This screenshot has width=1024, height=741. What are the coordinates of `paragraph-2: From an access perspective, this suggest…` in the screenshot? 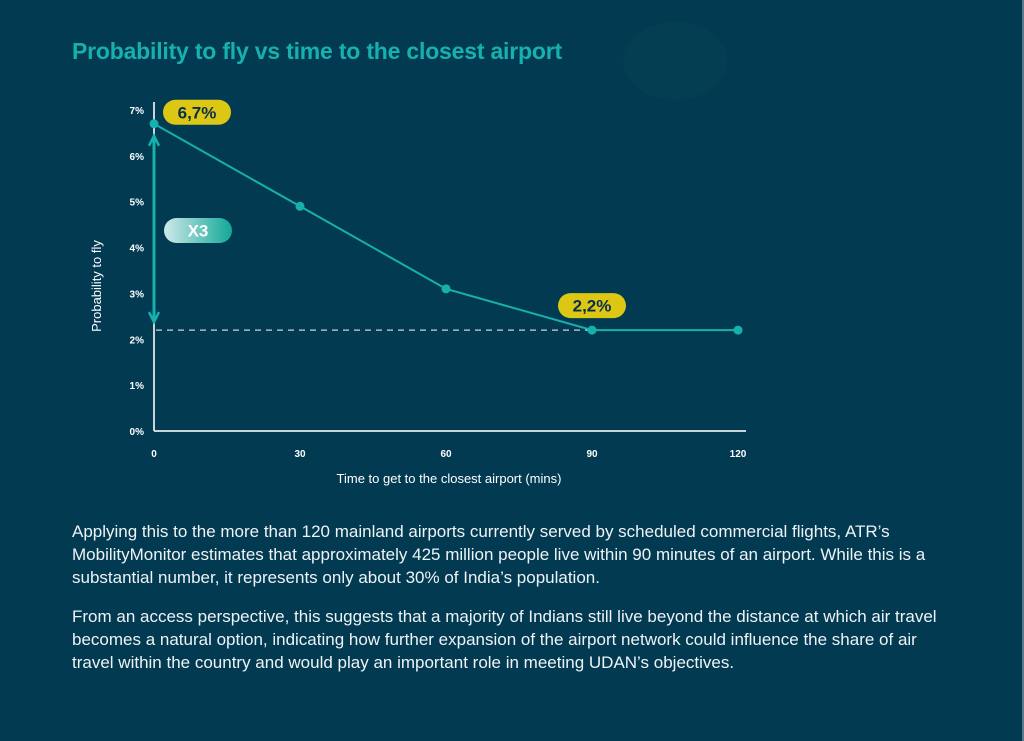 It's located at (504, 639).